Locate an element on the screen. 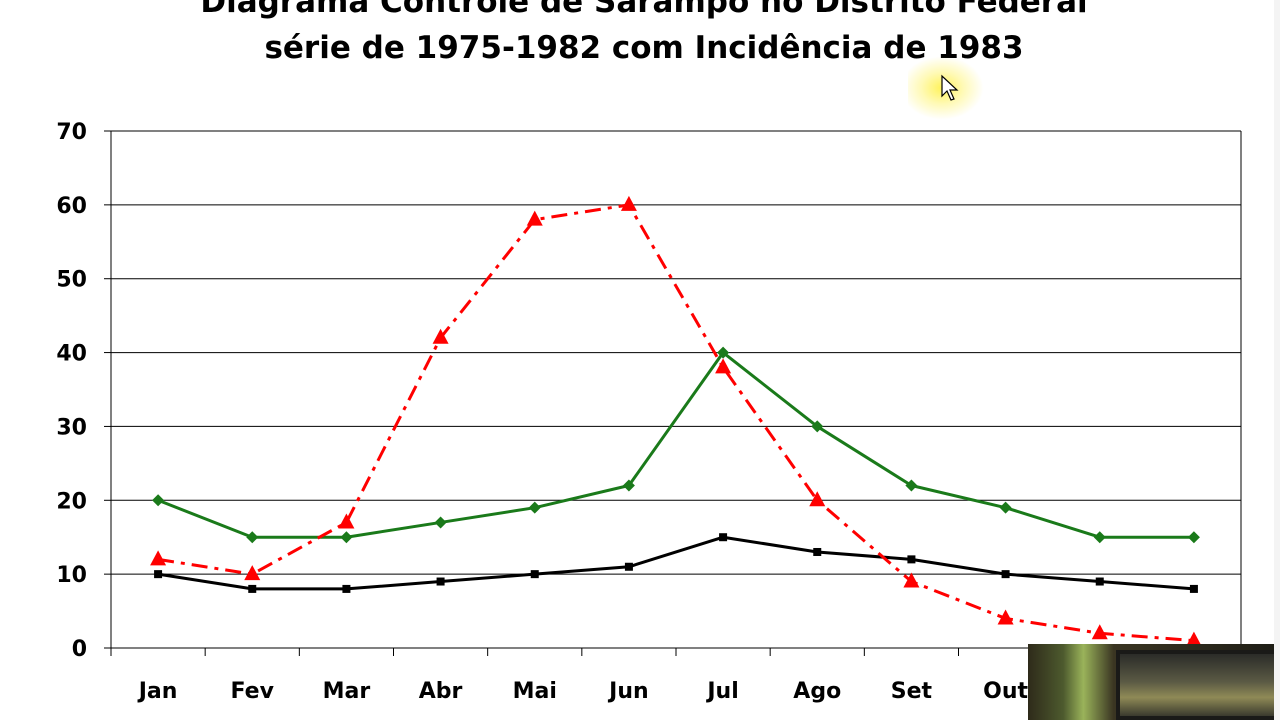 The height and width of the screenshot is (720, 1280). y-tick-label: 10 is located at coordinates (71, 575).